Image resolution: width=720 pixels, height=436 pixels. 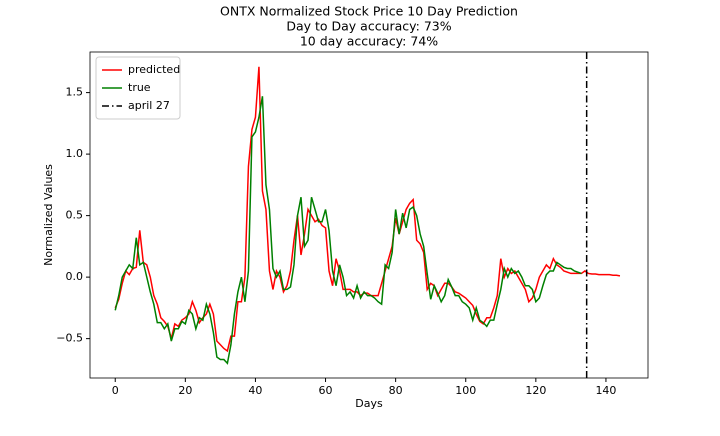 What do you see at coordinates (535, 390) in the screenshot?
I see `x-tick-label: 120` at bounding box center [535, 390].